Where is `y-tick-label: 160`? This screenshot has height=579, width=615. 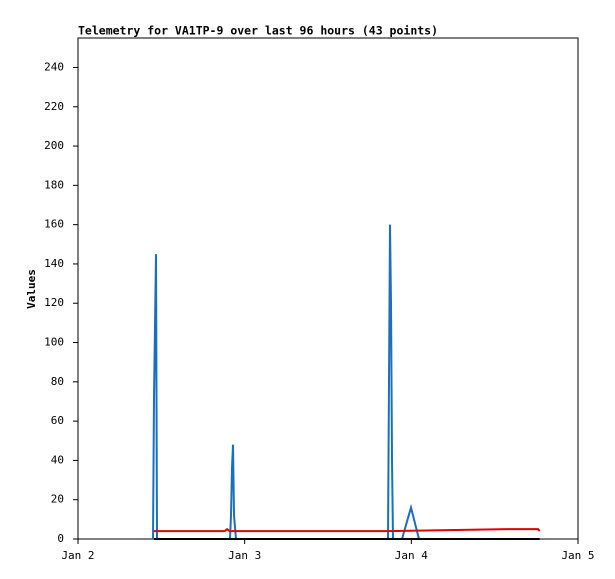 y-tick-label: 160 is located at coordinates (54, 224).